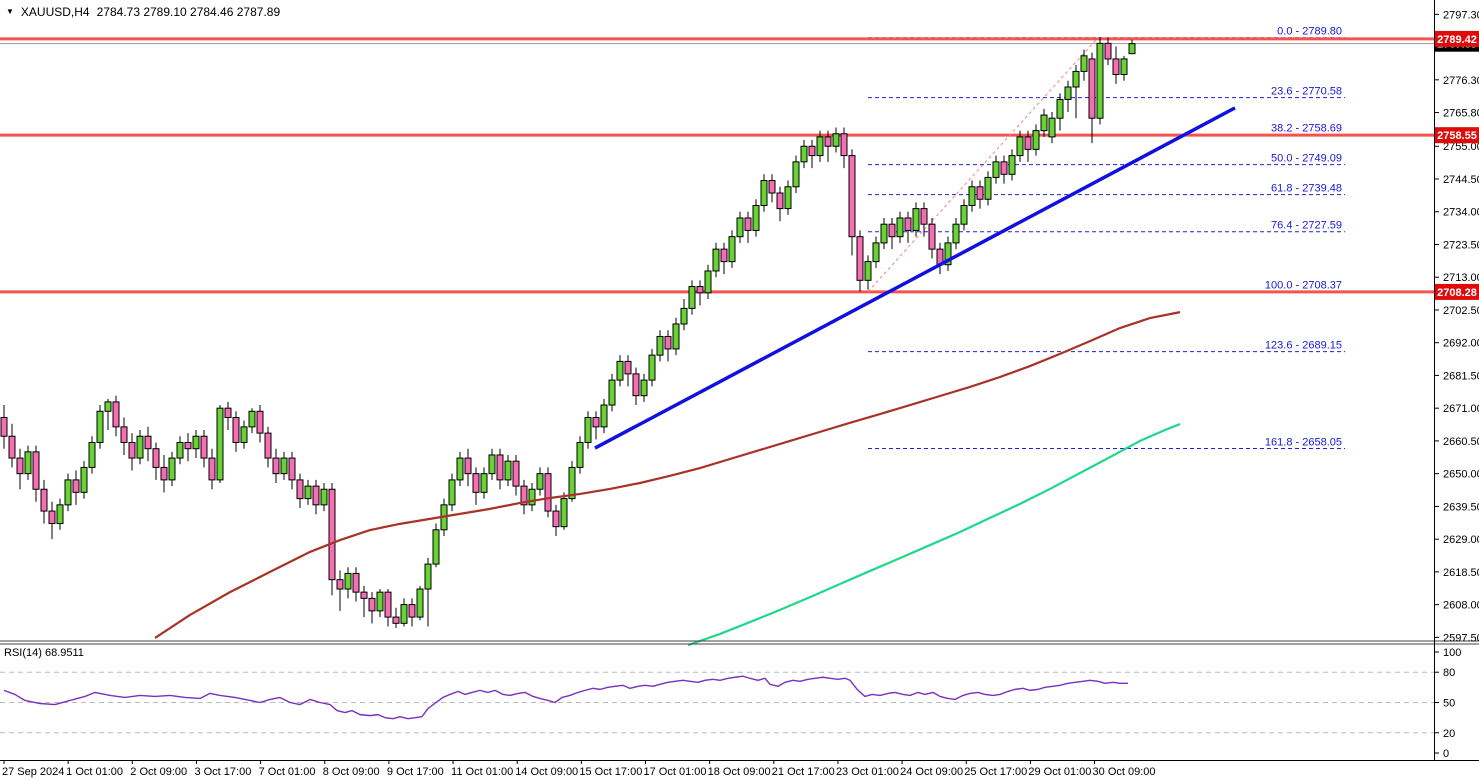 This screenshot has width=1479, height=782. I want to click on symbol-dropdown-icon: ▼, so click(10, 11).